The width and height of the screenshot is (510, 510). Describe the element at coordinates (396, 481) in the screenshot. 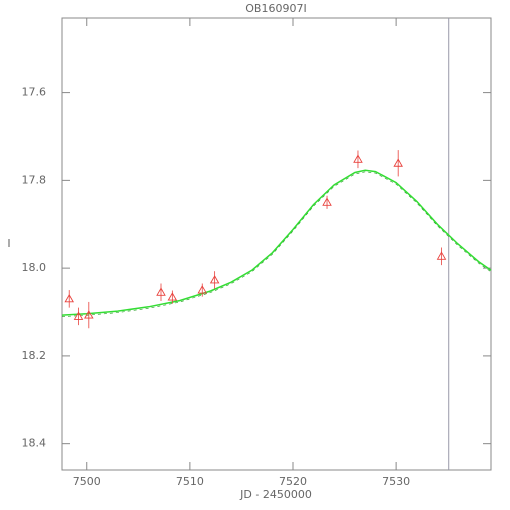

I see `x-tick-label: 7530` at that location.